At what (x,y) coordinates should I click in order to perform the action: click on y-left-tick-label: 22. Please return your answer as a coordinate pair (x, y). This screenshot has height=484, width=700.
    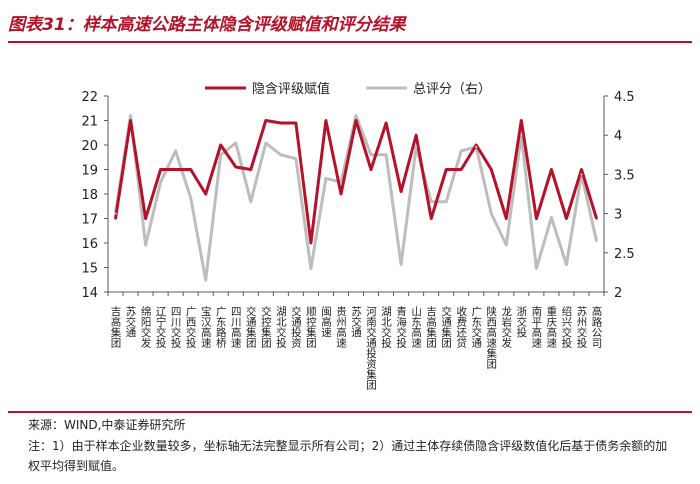
    Looking at the image, I should click on (89, 97).